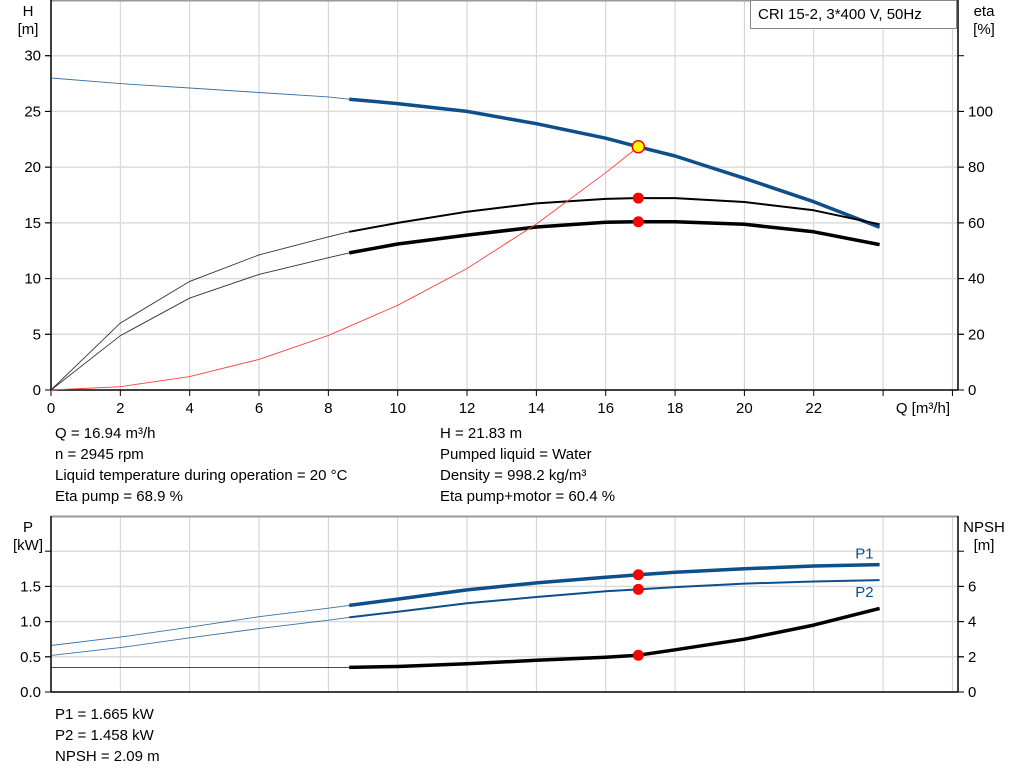 The height and width of the screenshot is (781, 1024). What do you see at coordinates (605, 408) in the screenshot?
I see `x-tick-label: 16` at bounding box center [605, 408].